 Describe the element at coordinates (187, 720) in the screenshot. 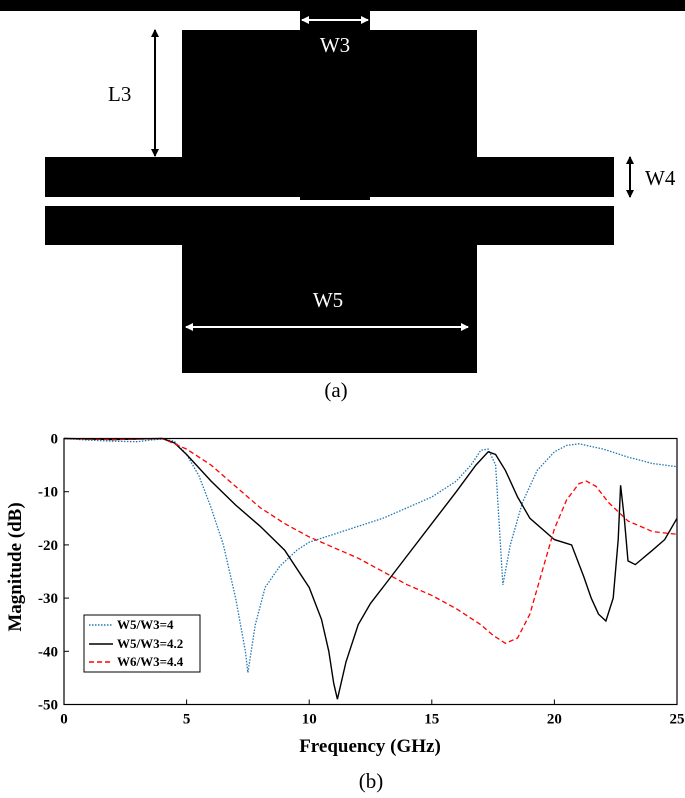

I see `x-tick-label: 5` at that location.